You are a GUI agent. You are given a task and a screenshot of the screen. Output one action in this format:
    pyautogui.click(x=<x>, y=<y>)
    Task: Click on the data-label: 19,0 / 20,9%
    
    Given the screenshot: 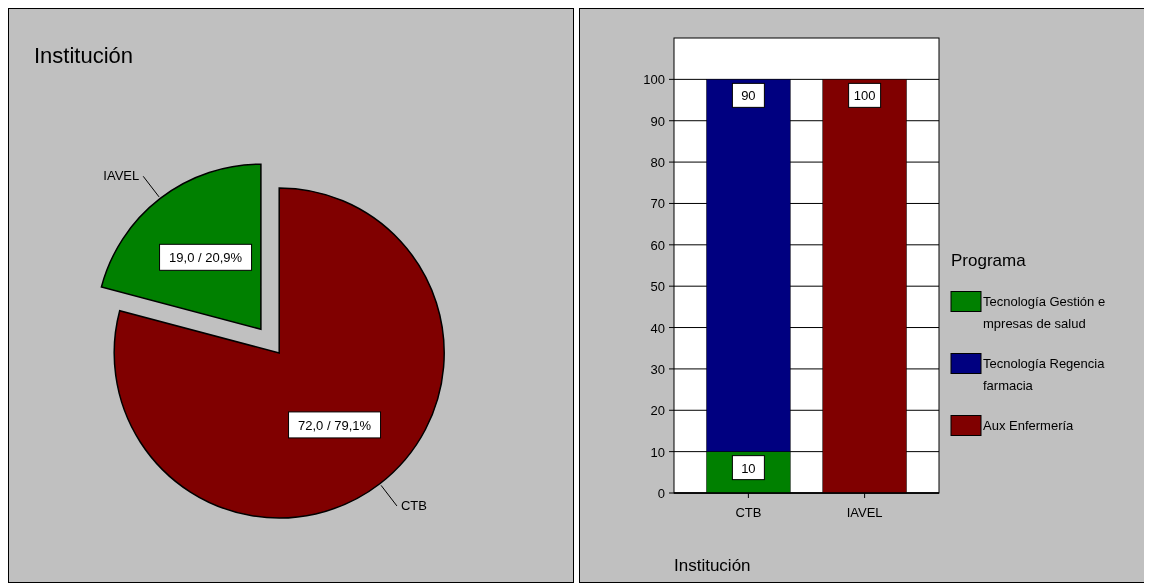 What is the action you would take?
    pyautogui.click(x=206, y=258)
    